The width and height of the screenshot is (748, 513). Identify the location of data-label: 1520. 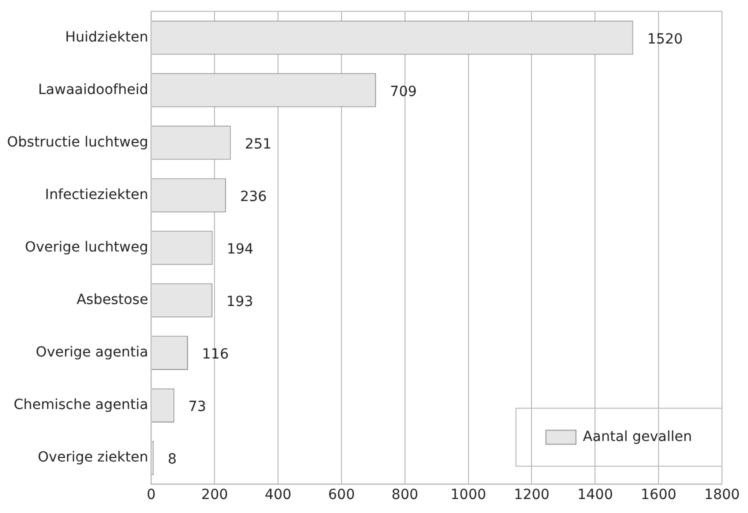
(665, 39).